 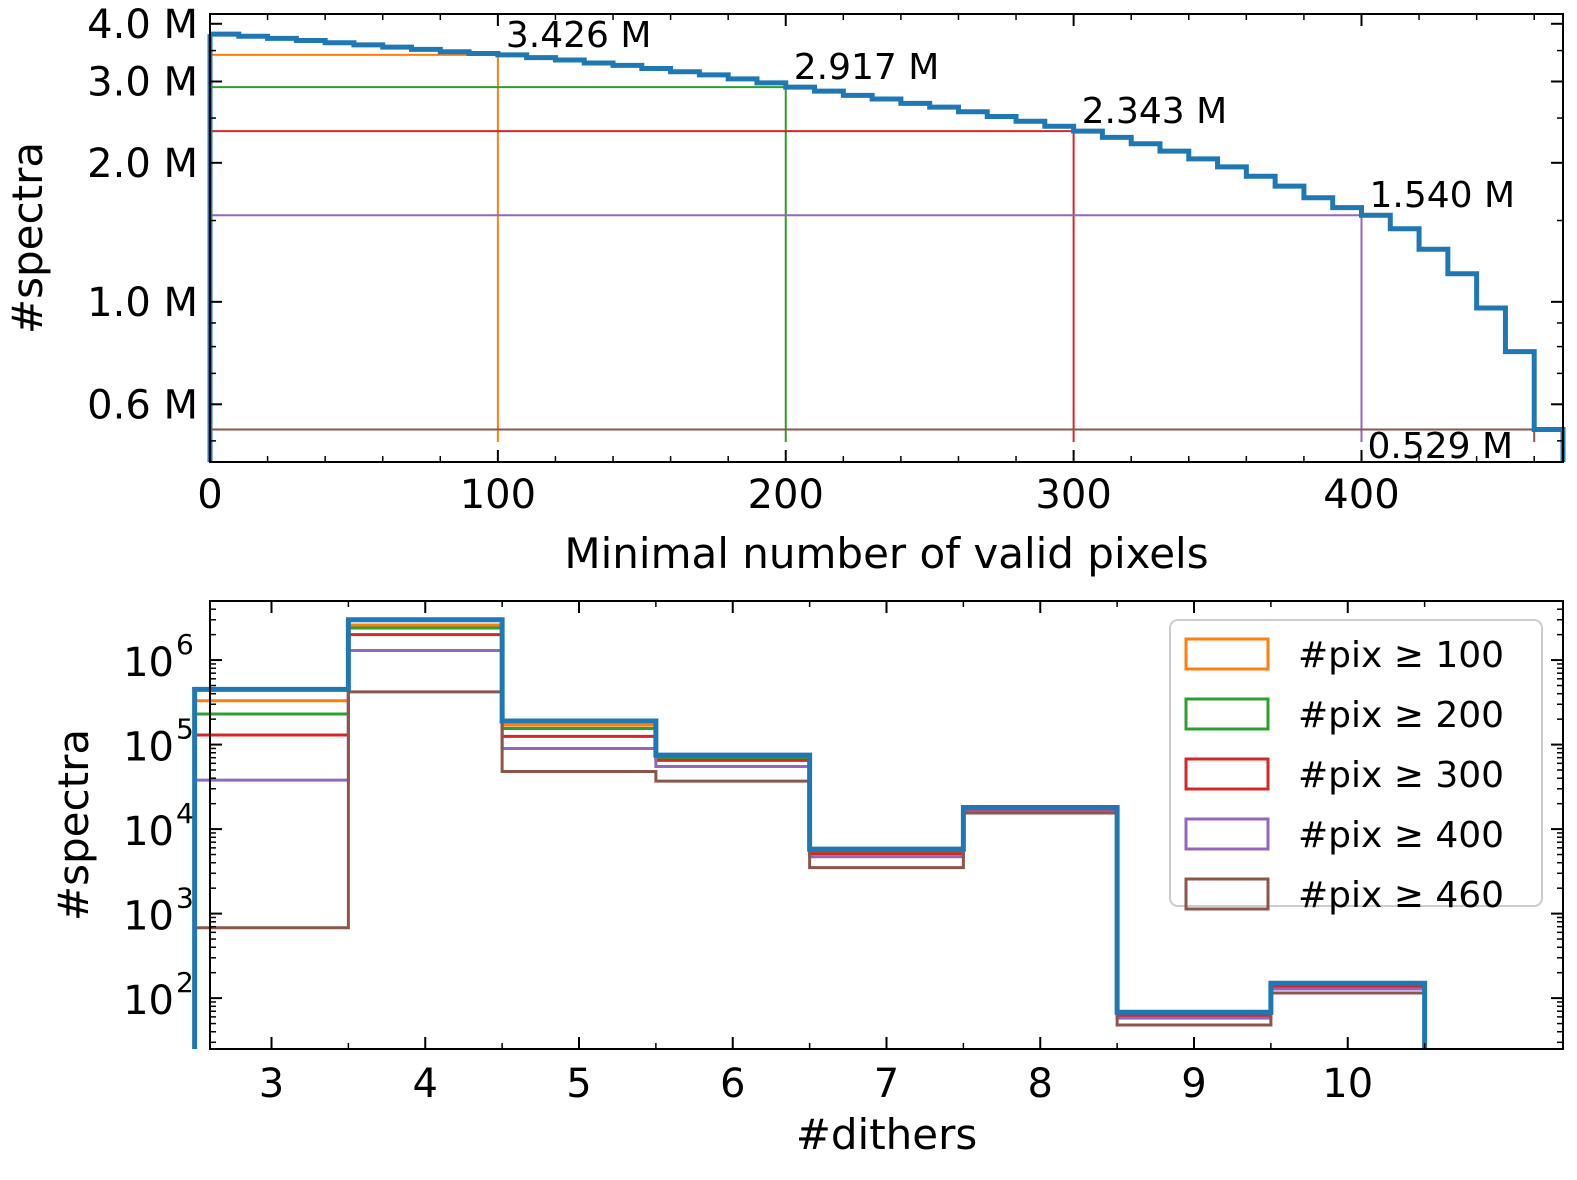 What do you see at coordinates (185, 644) in the screenshot?
I see `bottom-y-tick-exponent: 6` at bounding box center [185, 644].